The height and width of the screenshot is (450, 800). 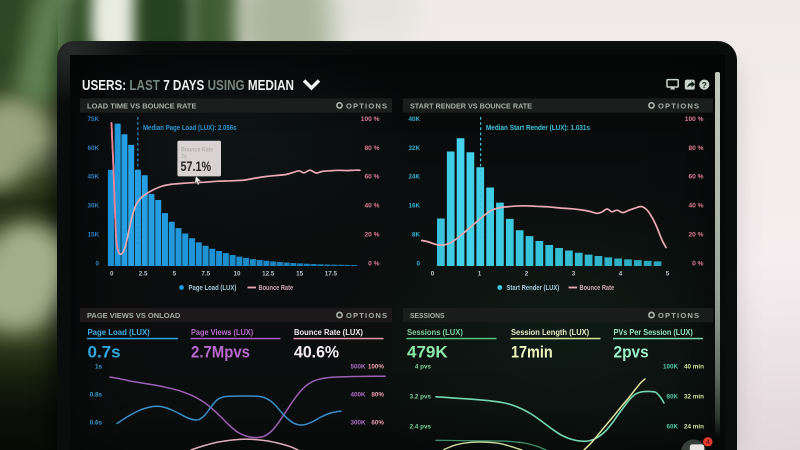 What do you see at coordinates (358, 395) in the screenshot?
I see `svg-text: 400K` at bounding box center [358, 395].